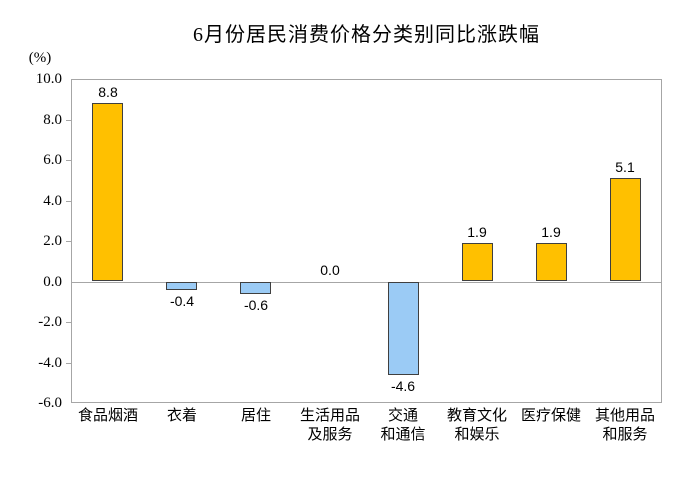 The image size is (692, 483). Describe the element at coordinates (48, 79) in the screenshot. I see `y-tick-label: 10.0` at that location.